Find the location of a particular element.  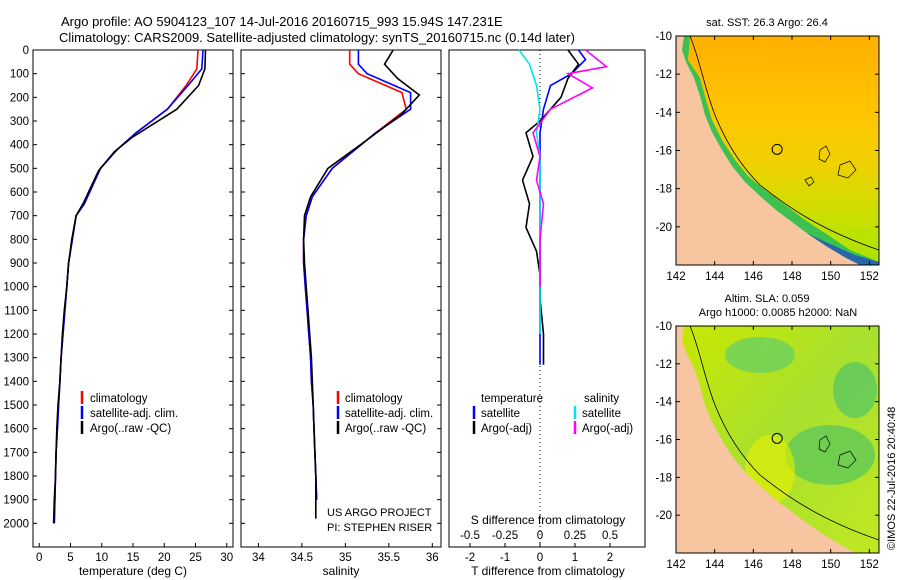

depth-tick-label: 400 is located at coordinates (19, 146).